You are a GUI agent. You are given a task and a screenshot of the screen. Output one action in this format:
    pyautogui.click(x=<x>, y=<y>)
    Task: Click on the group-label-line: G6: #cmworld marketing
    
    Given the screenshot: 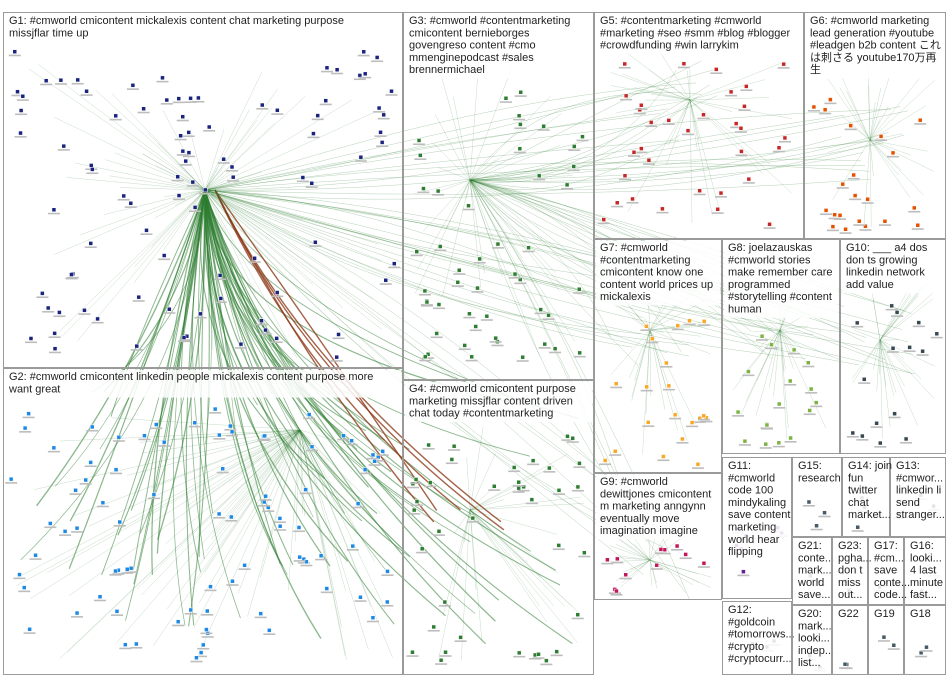 What is the action you would take?
    pyautogui.click(x=869, y=21)
    